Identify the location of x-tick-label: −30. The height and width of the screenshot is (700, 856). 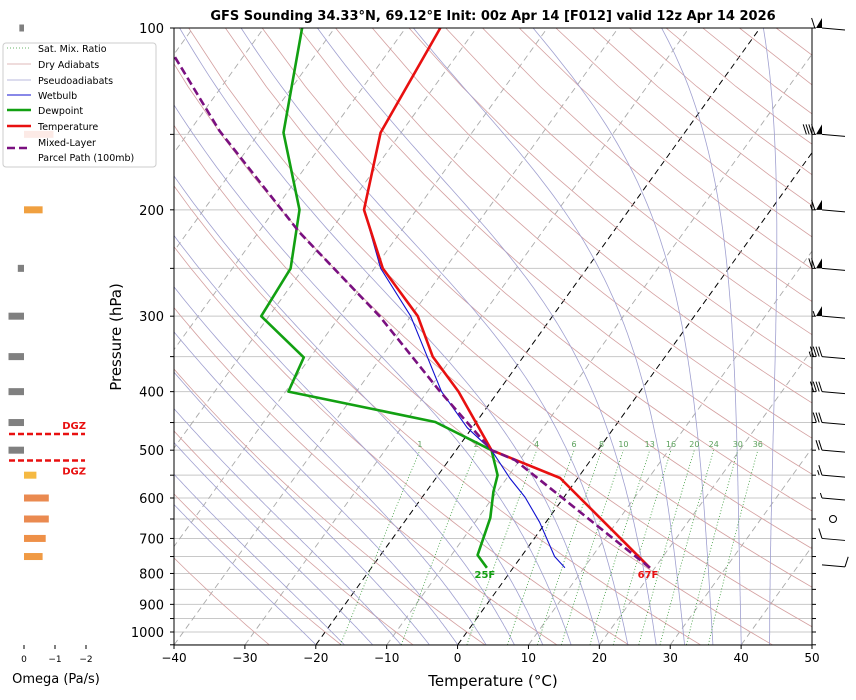
(244, 658).